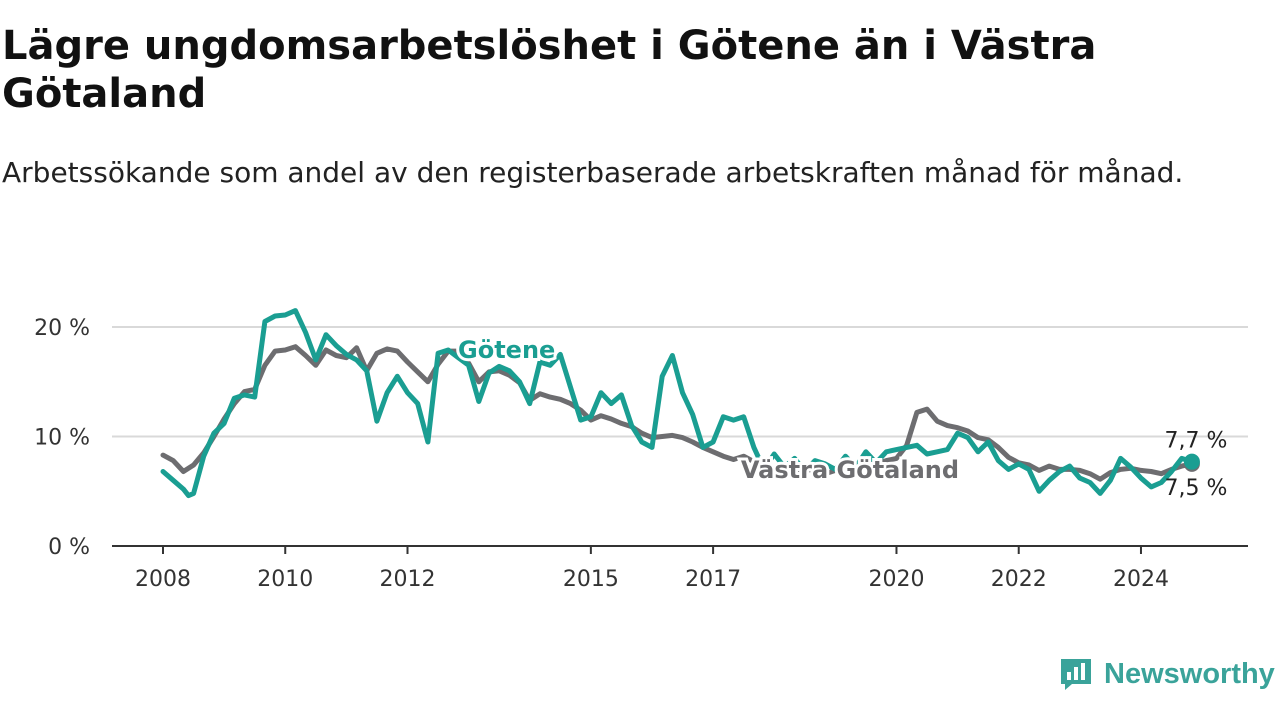 This screenshot has height=720, width=1280. Describe the element at coordinates (1189, 673) in the screenshot. I see `brand-name: Newsworthy` at that location.